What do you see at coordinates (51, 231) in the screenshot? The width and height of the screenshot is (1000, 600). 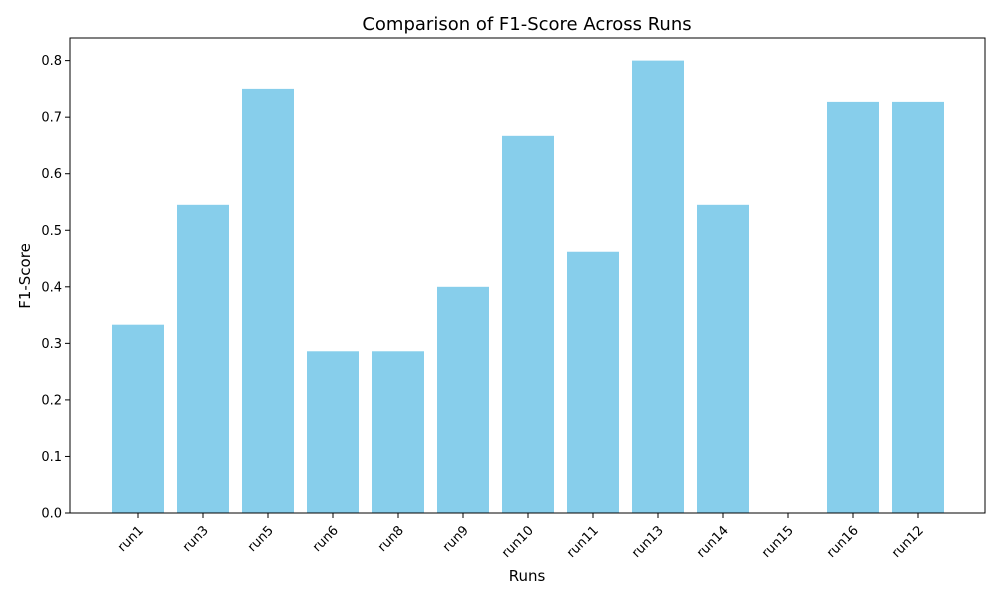 I see `y-tick-label: 0.5` at bounding box center [51, 231].